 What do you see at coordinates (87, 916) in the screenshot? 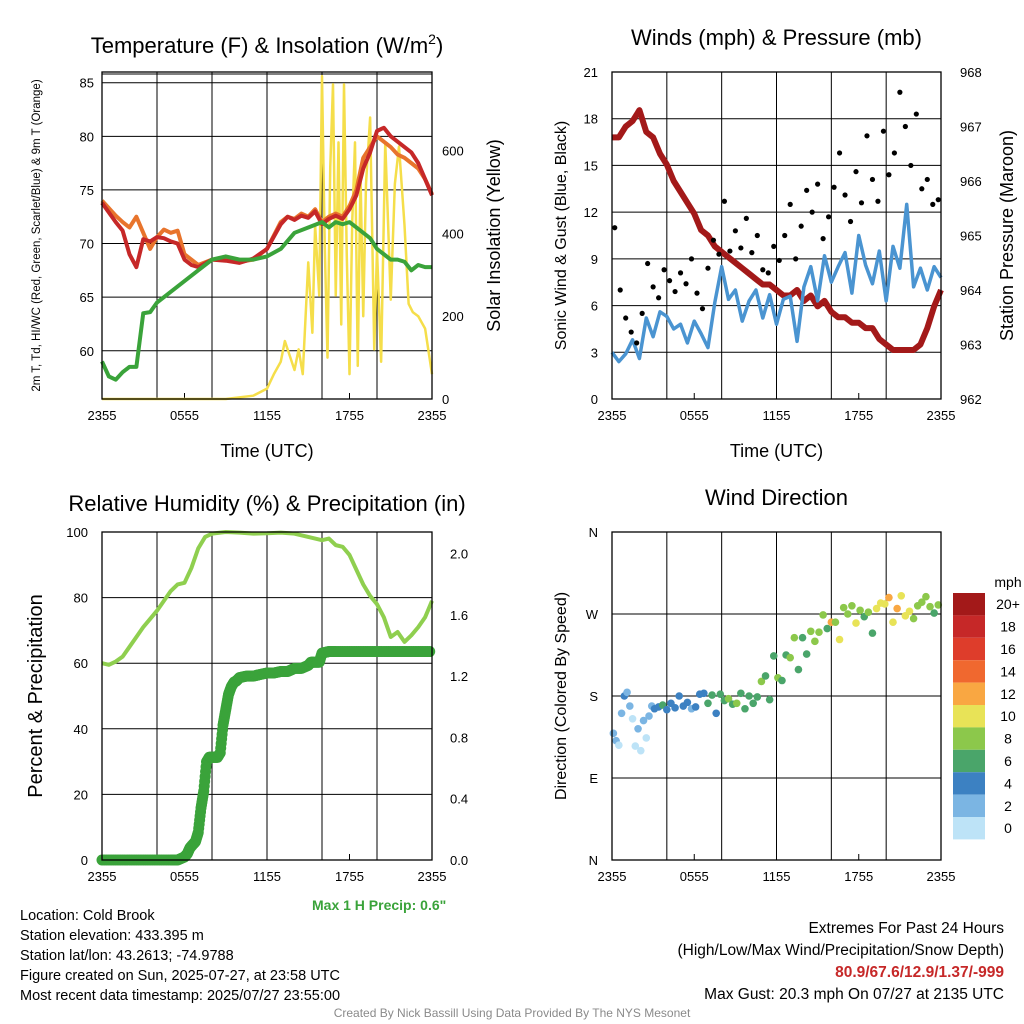
I see `location-text: Location: Cold Brook` at bounding box center [87, 916].